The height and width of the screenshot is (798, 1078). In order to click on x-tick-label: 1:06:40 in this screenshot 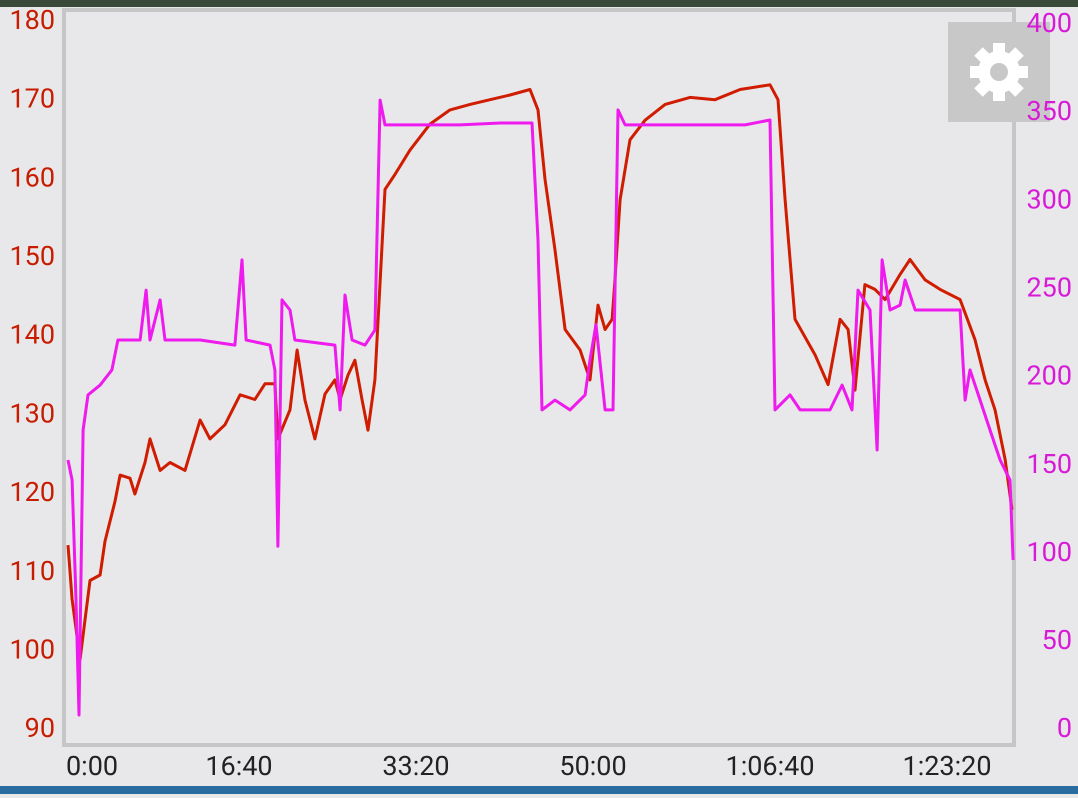, I will do `click(770, 766)`.